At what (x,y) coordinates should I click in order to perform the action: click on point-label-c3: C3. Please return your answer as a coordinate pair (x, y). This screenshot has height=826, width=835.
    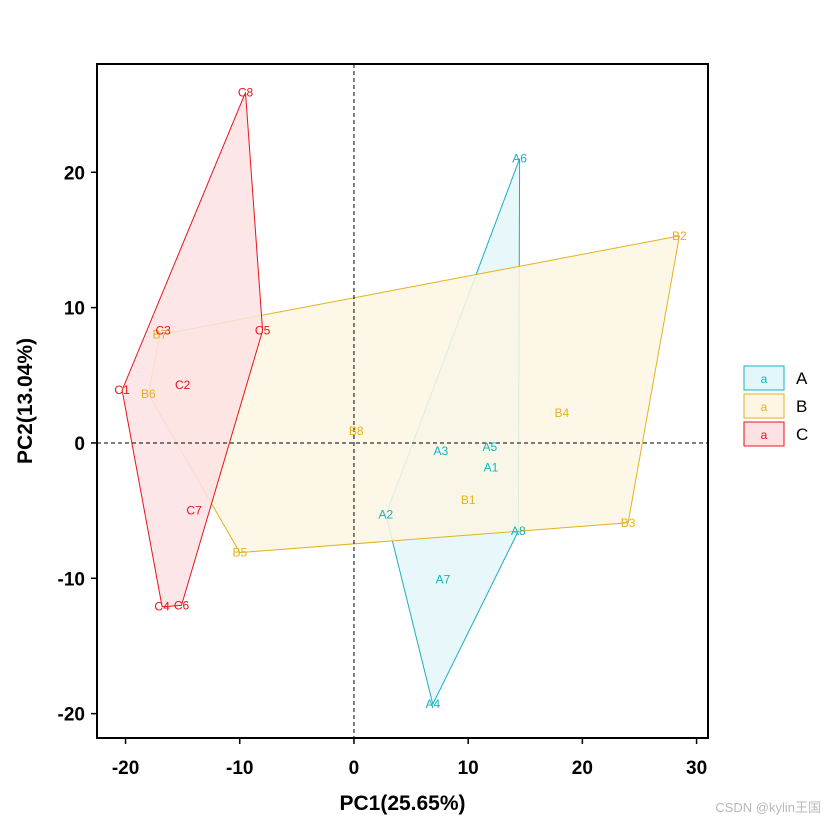
    Looking at the image, I should click on (164, 331).